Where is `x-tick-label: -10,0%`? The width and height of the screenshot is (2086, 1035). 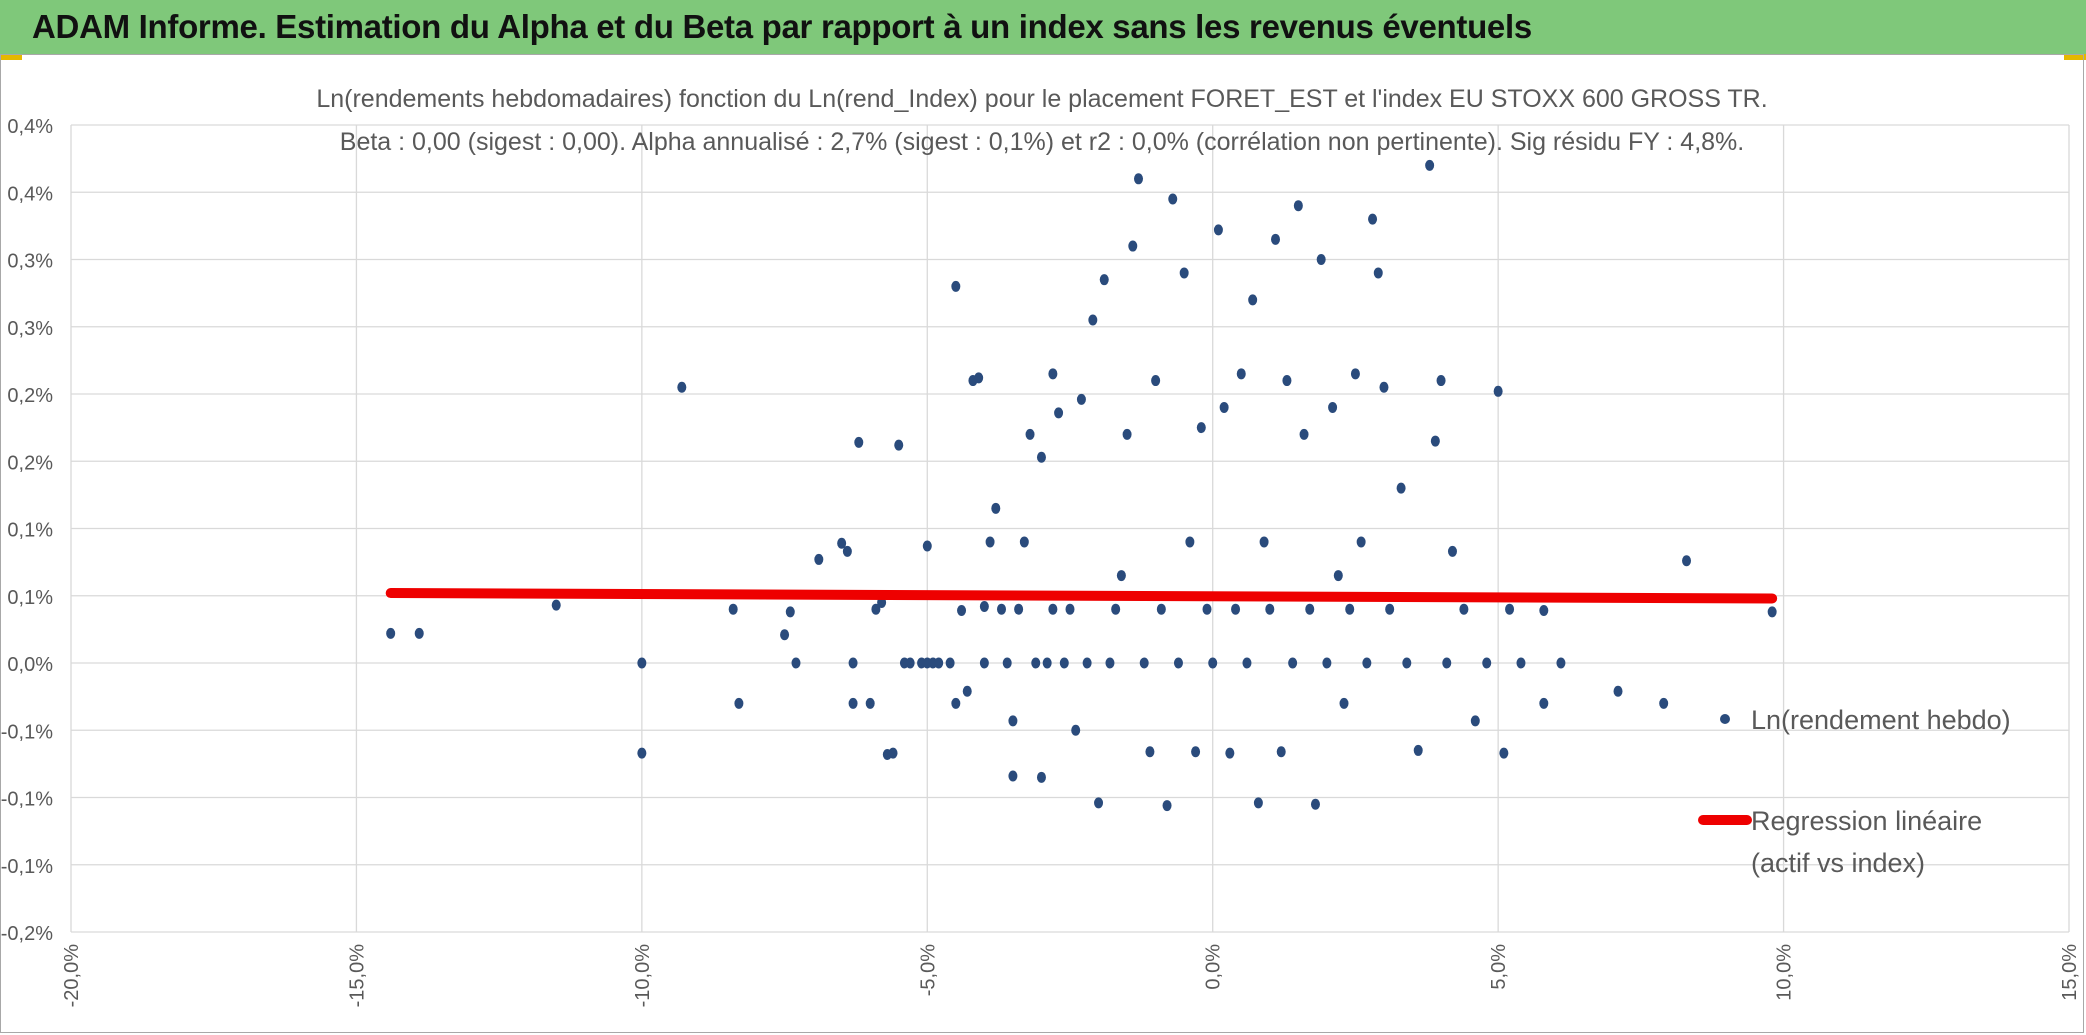 x-tick-label: -10,0% is located at coordinates (643, 976).